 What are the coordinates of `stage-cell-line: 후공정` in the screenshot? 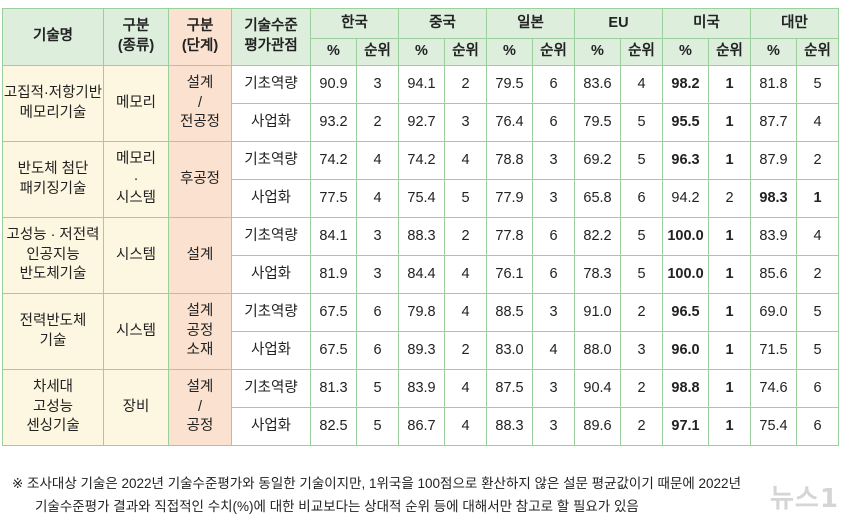 It's located at (200, 178).